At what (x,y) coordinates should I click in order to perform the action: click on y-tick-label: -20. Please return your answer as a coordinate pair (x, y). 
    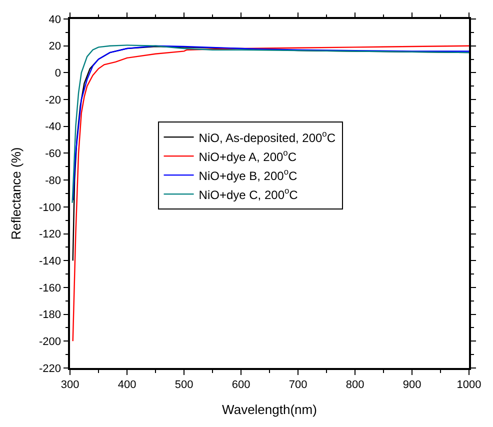
    Looking at the image, I should click on (53, 100).